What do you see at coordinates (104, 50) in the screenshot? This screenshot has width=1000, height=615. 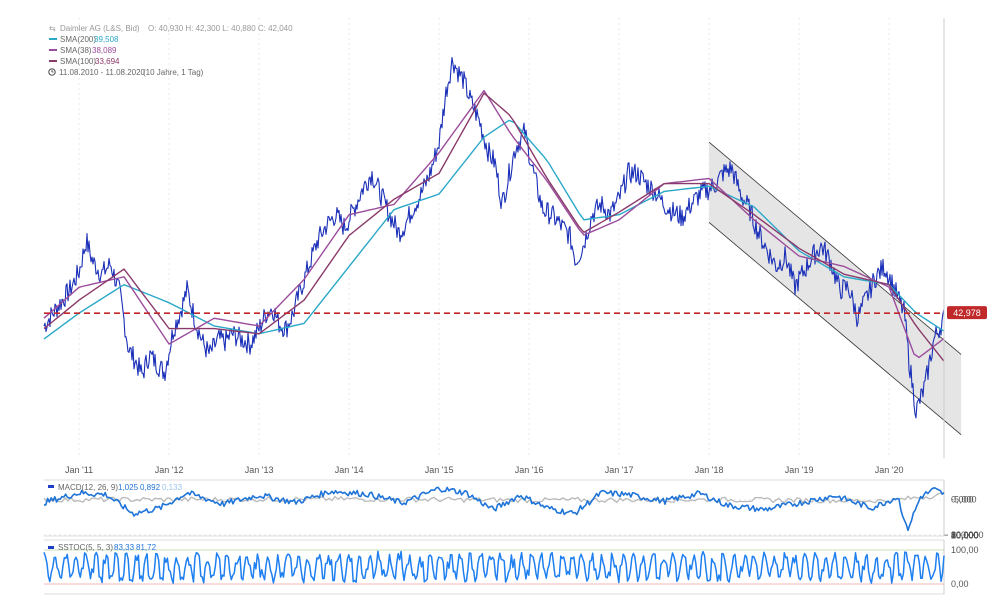 I see `legend-sma38-value: 38,089` at bounding box center [104, 50].